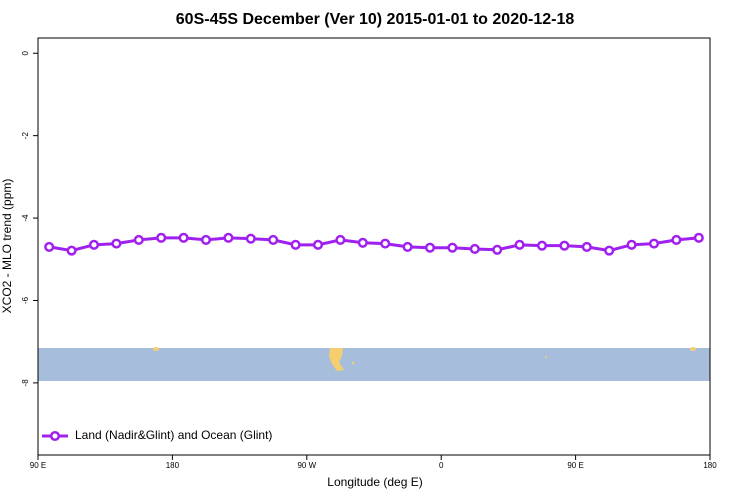 The image size is (750, 500). I want to click on series-line, so click(373, 244).